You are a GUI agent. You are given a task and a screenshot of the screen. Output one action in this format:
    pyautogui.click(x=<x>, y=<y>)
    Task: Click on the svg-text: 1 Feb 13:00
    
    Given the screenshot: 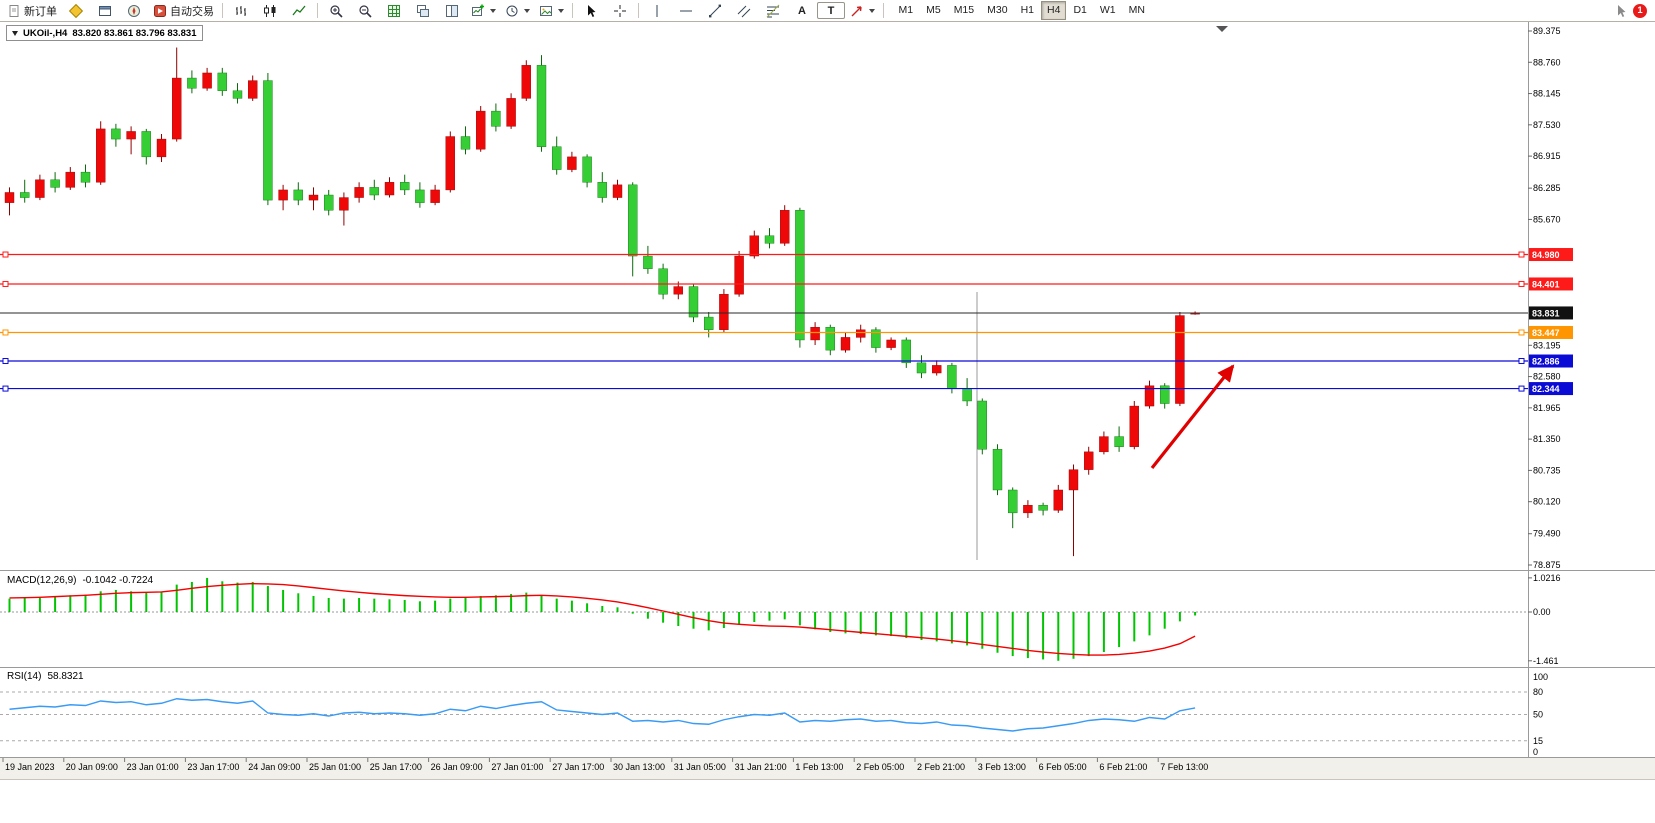 What is the action you would take?
    pyautogui.click(x=819, y=767)
    